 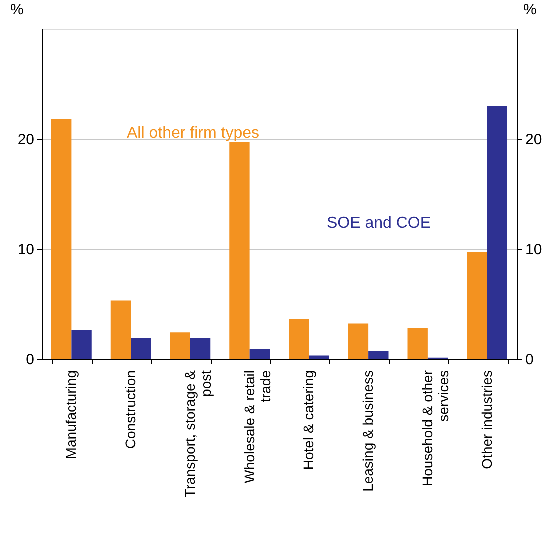 What do you see at coordinates (530, 360) in the screenshot?
I see `y2-tick-label: 0` at bounding box center [530, 360].